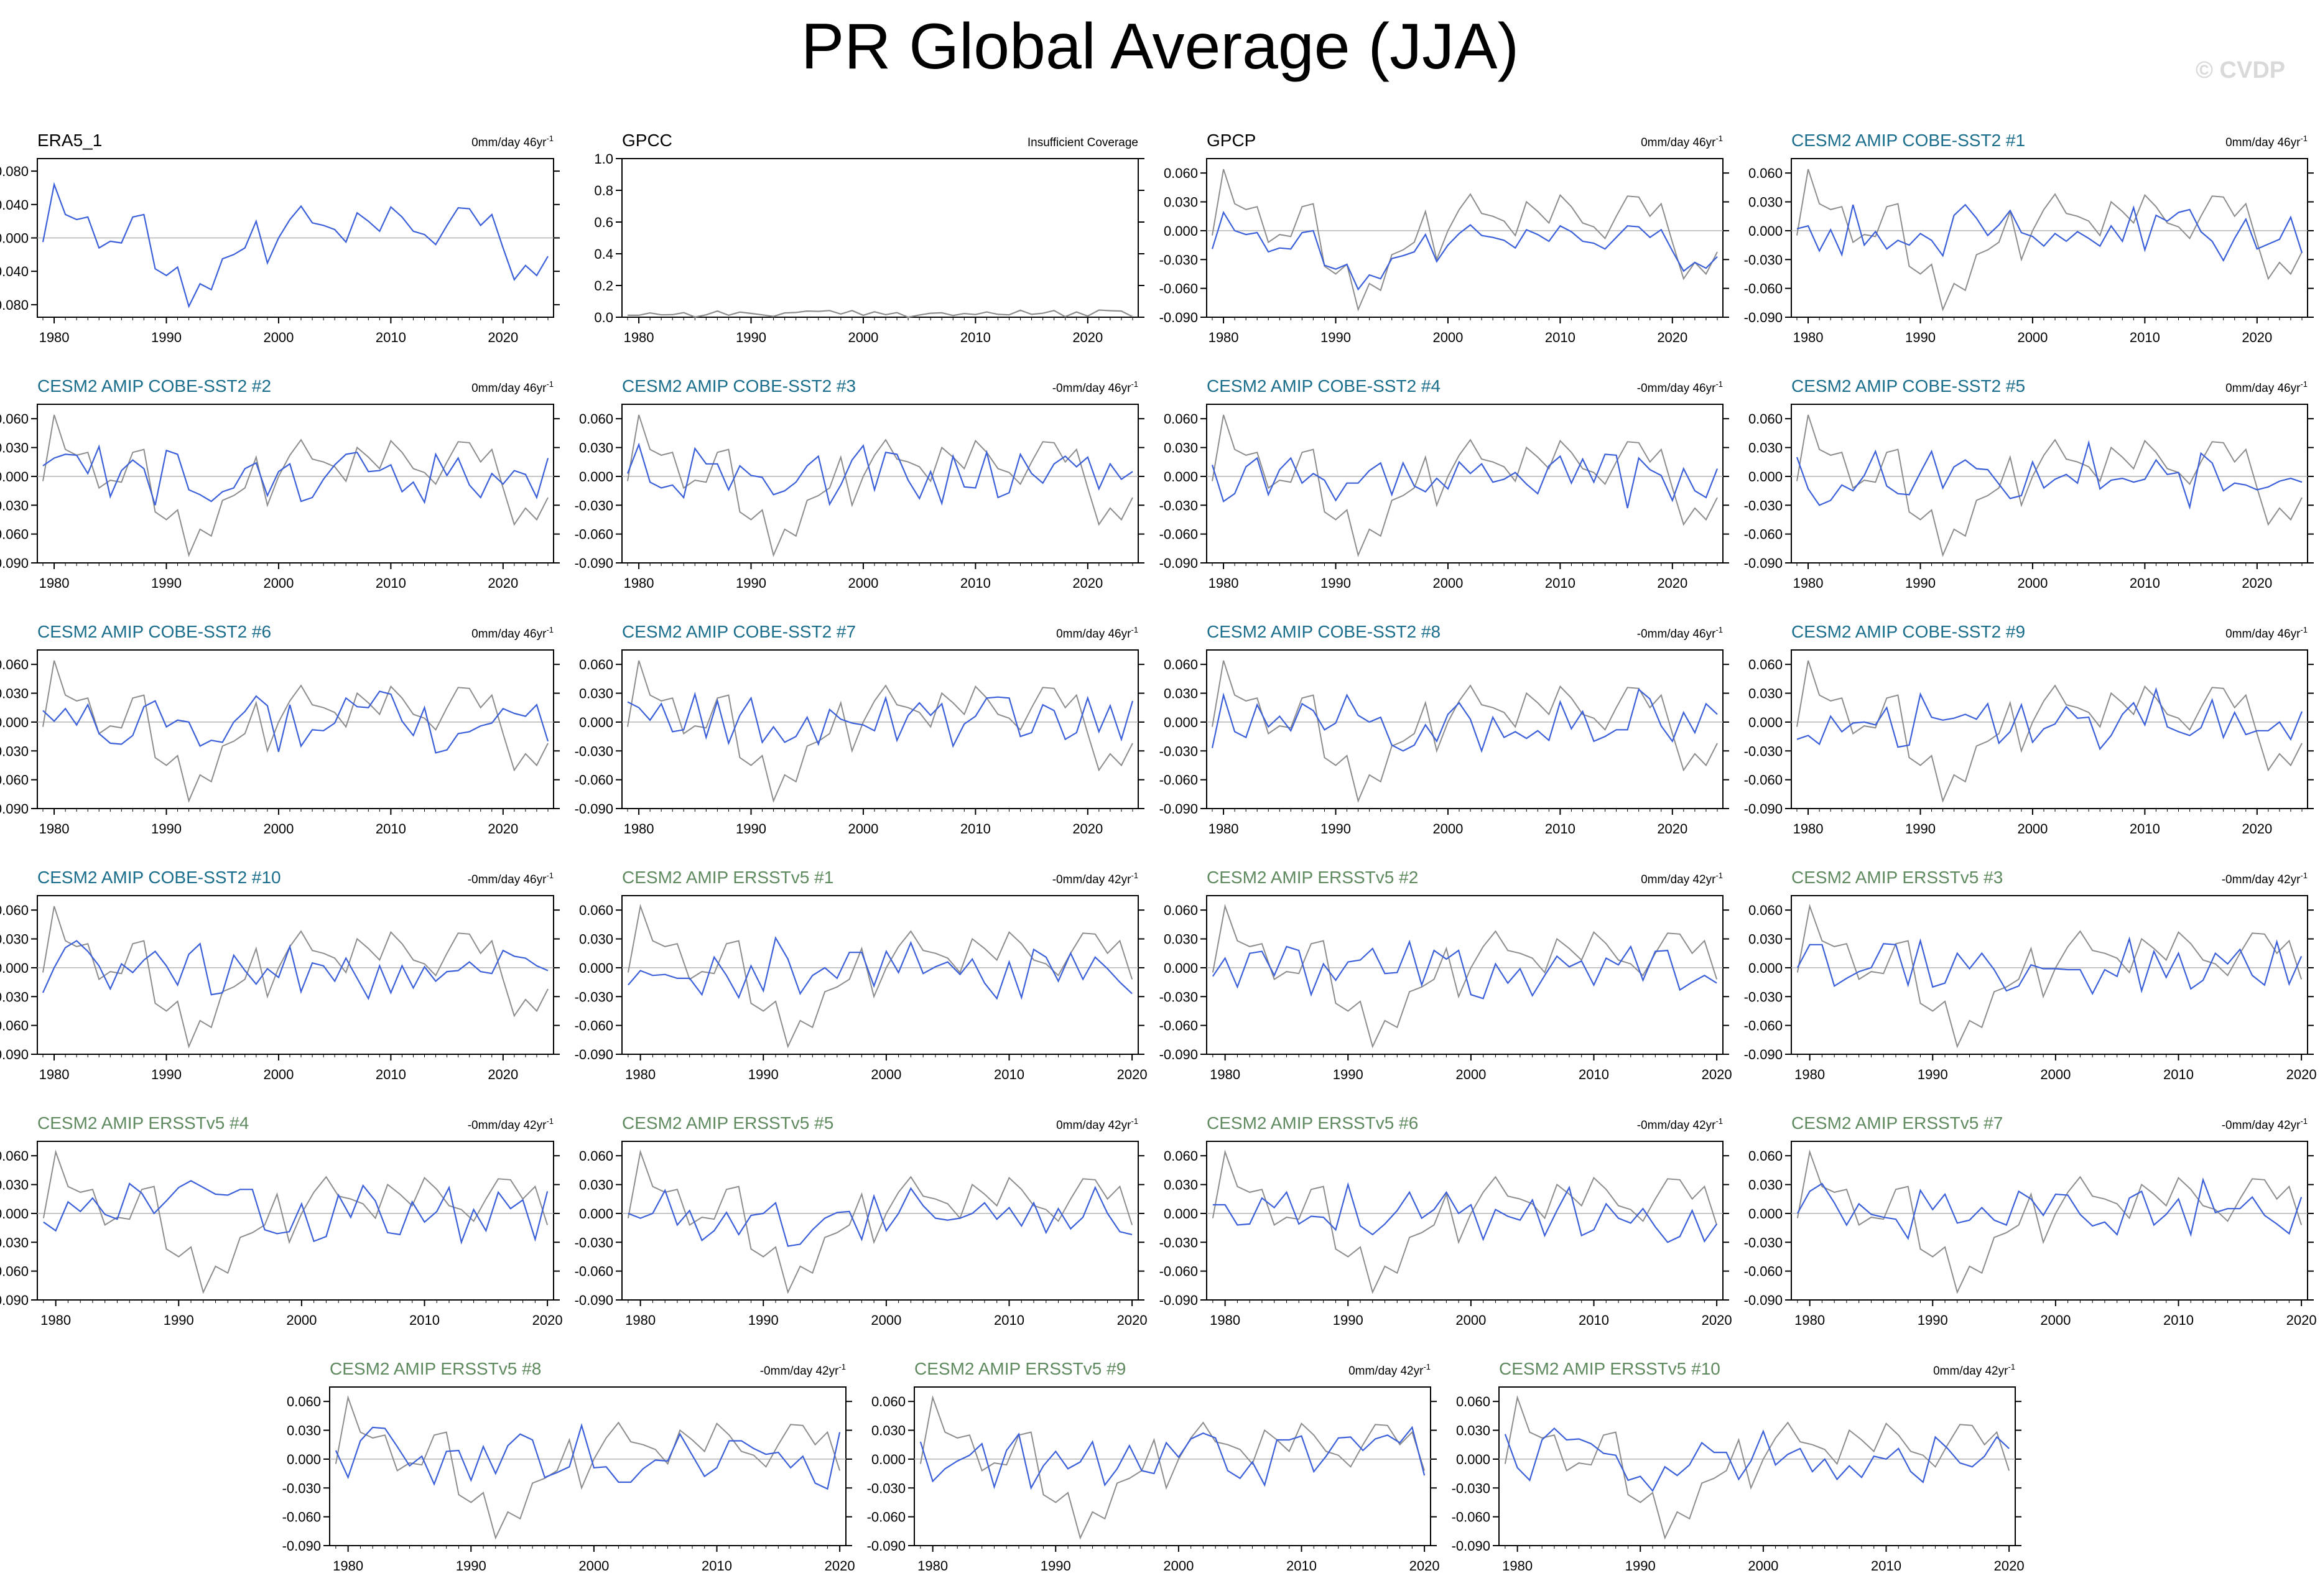 The height and width of the screenshot is (1596, 2320). I want to click on panel-frame, so click(2049, 1221).